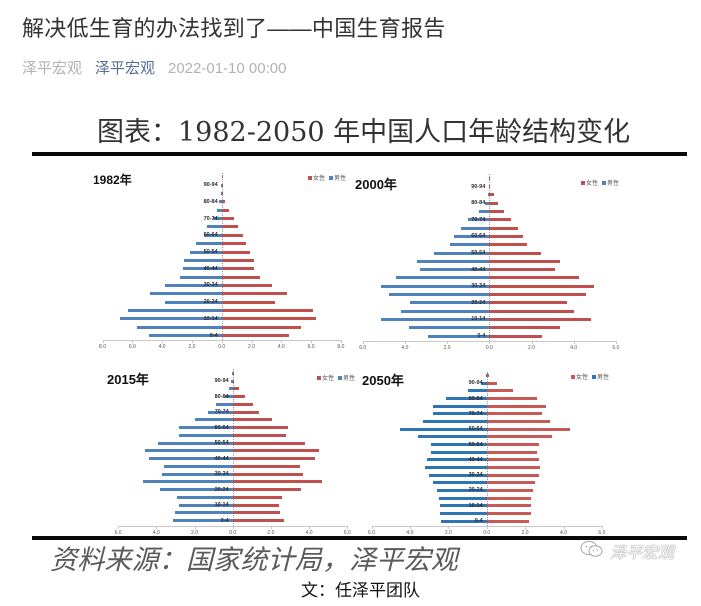 This screenshot has height=606, width=701. Describe the element at coordinates (210, 185) in the screenshot. I see `age-group-label: 90-94` at that location.